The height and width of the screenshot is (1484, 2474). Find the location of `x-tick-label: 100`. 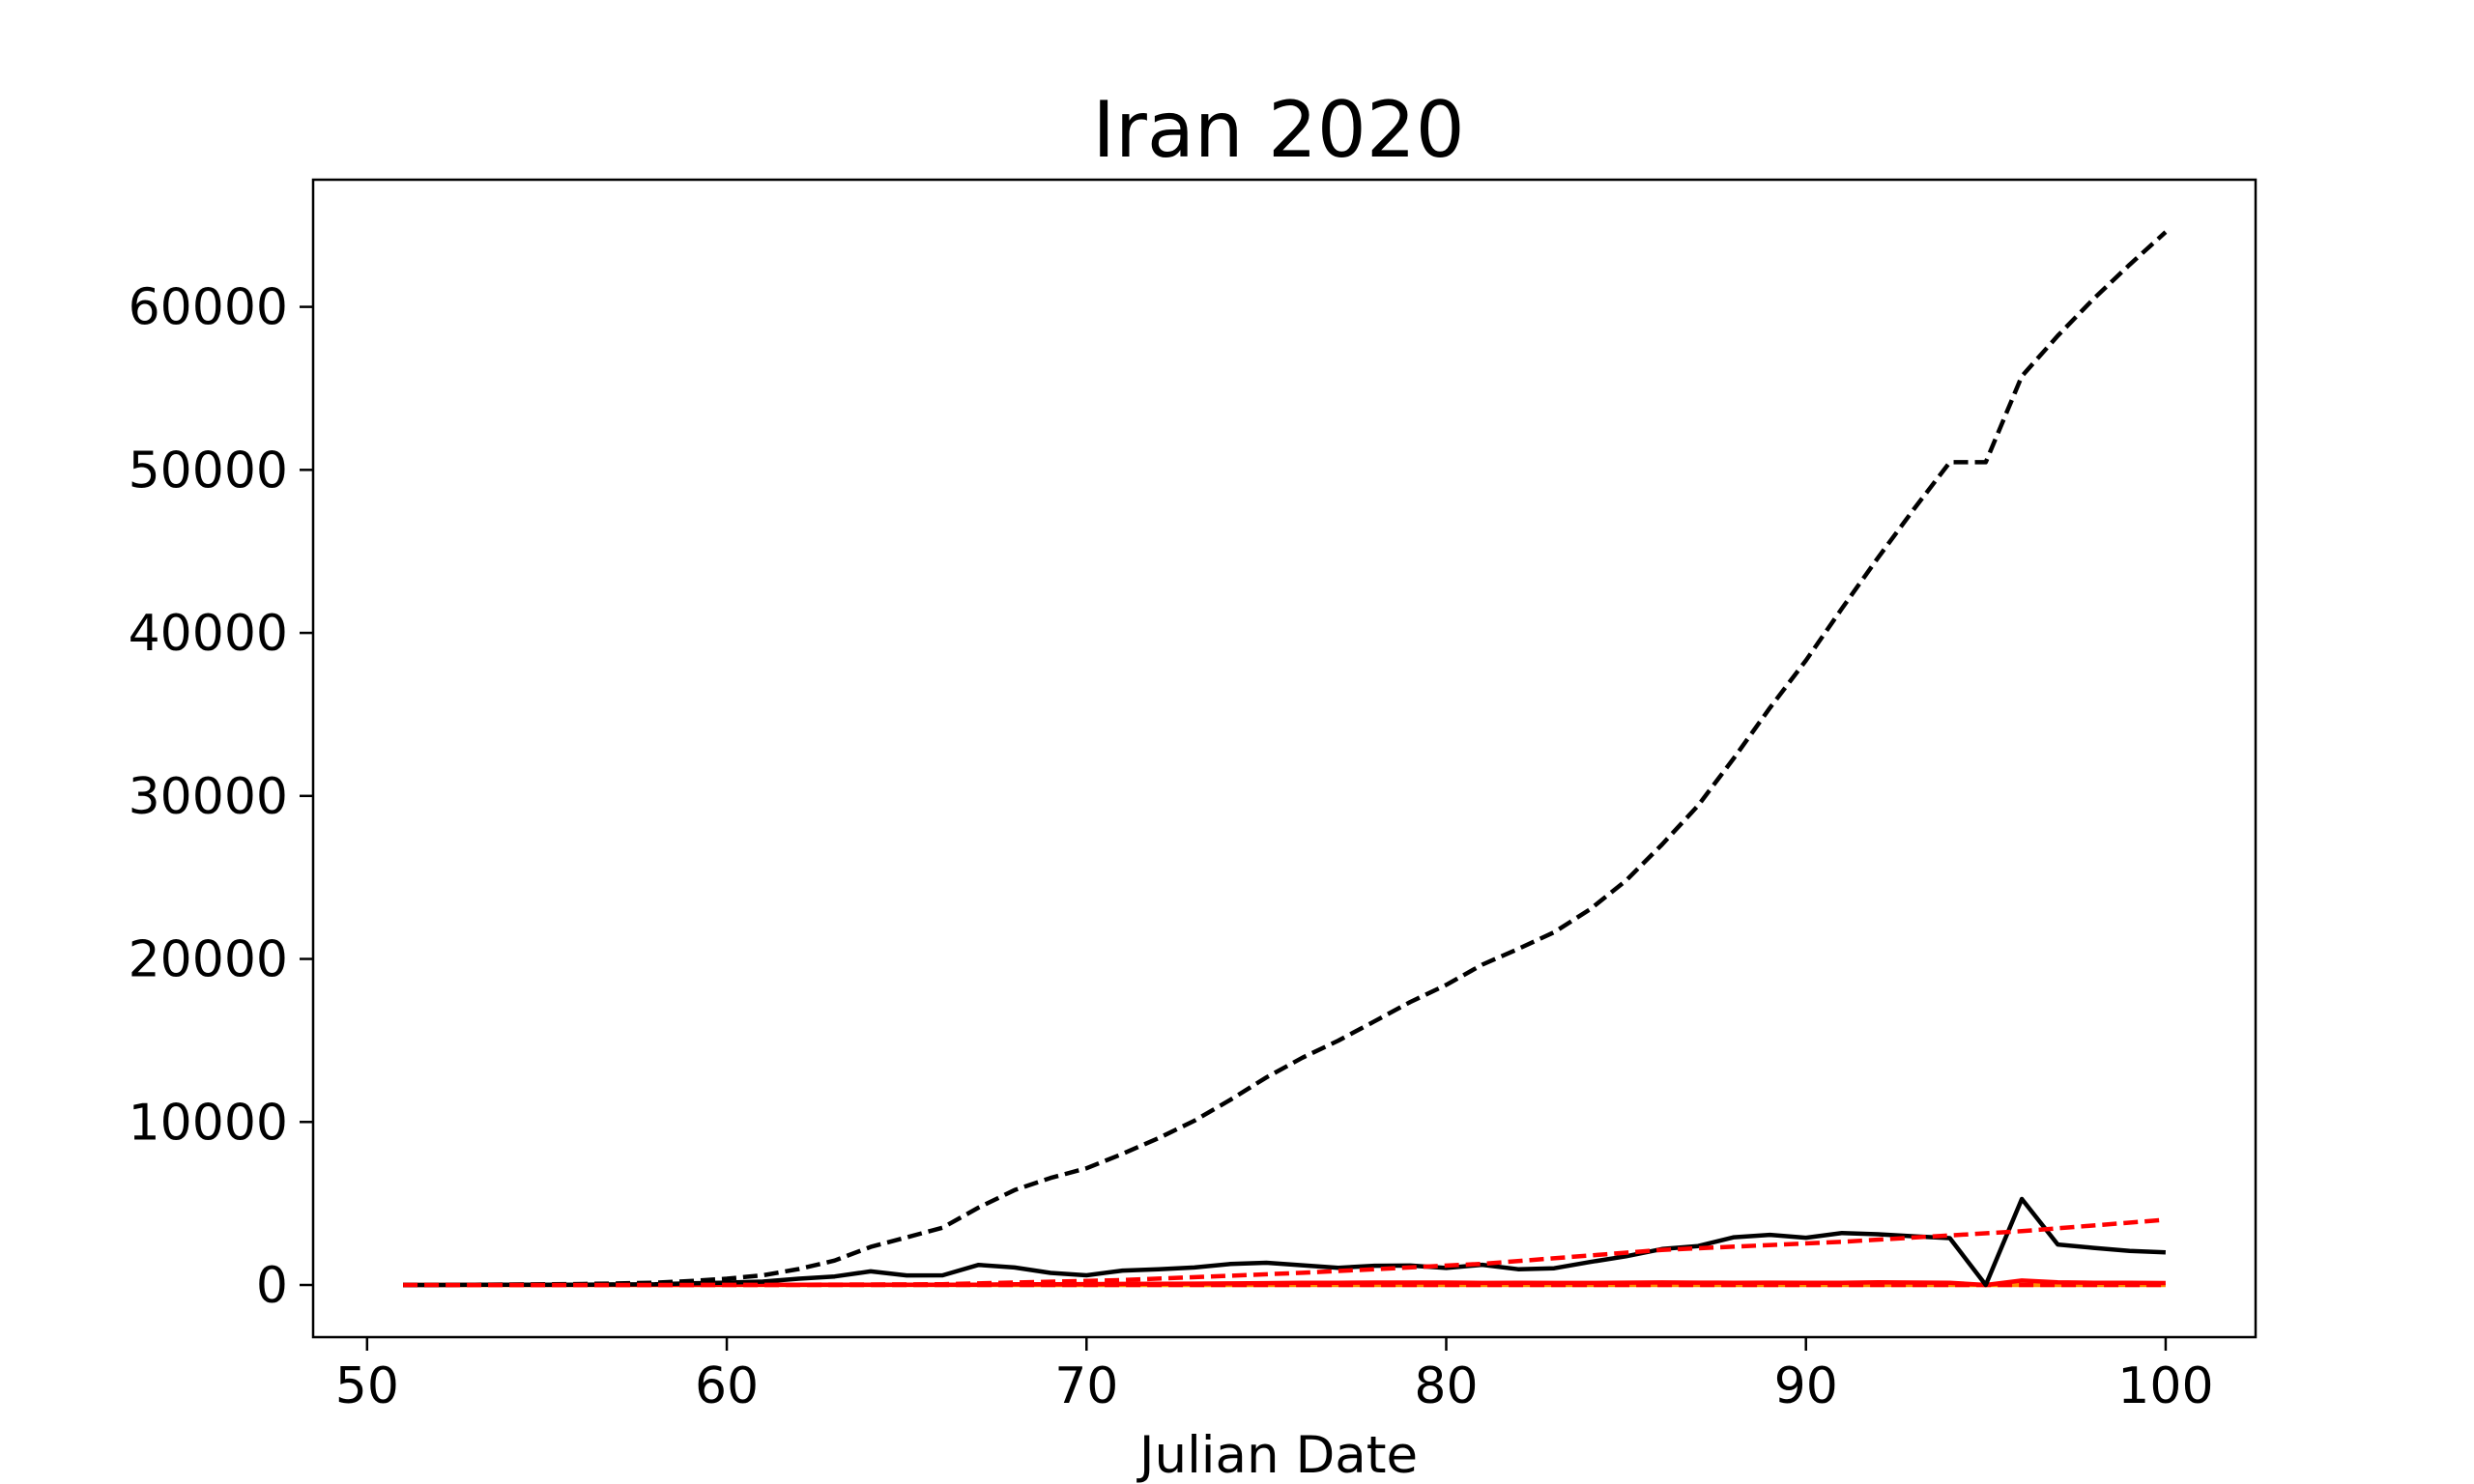

x-tick-label: 100 is located at coordinates (2165, 1386).